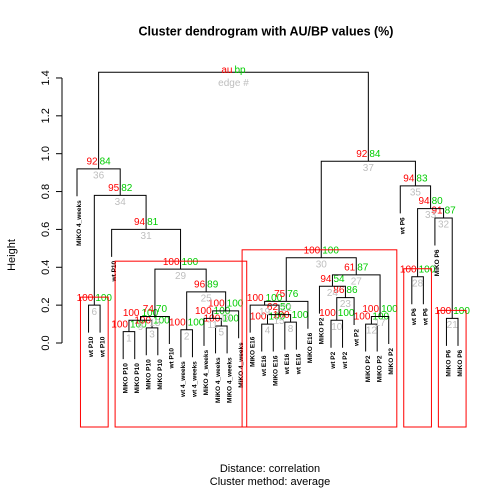 Image resolution: width=504 pixels, height=504 pixels. I want to click on edge-number: 35, so click(416, 193).